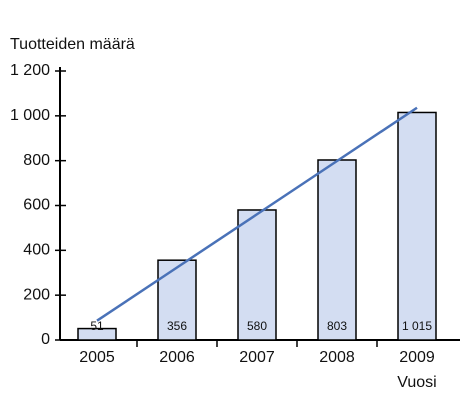 The height and width of the screenshot is (400, 474). What do you see at coordinates (257, 326) in the screenshot?
I see `value-label: 580` at bounding box center [257, 326].